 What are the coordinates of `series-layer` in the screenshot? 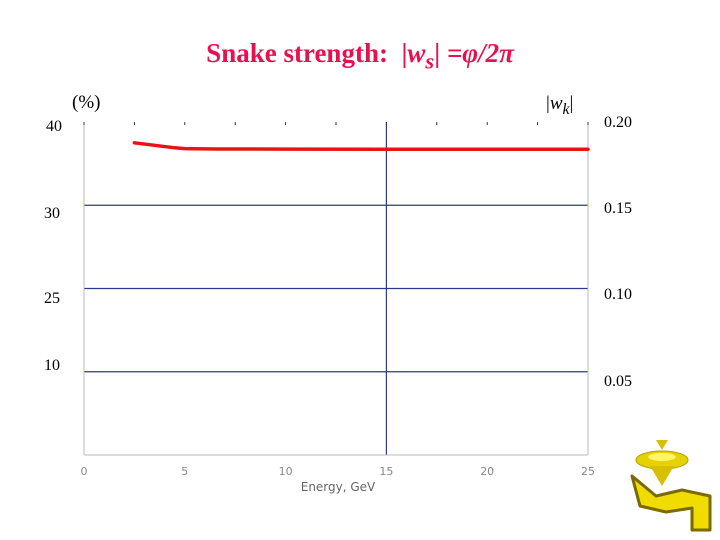 It's located at (361, 146).